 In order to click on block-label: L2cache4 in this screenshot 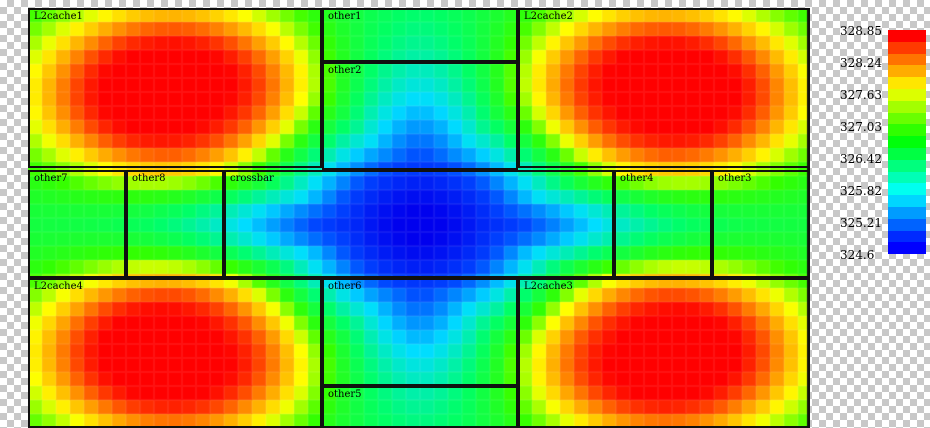, I will do `click(58, 286)`.